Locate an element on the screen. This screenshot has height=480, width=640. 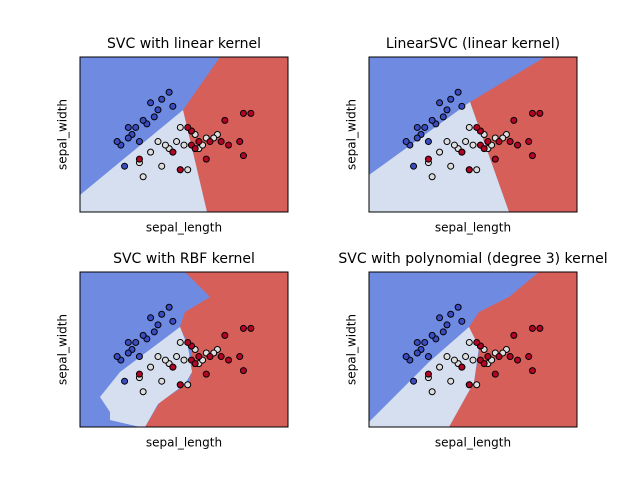
subplot-title: SVC with polynomial (degree 3) kernel is located at coordinates (472, 259).